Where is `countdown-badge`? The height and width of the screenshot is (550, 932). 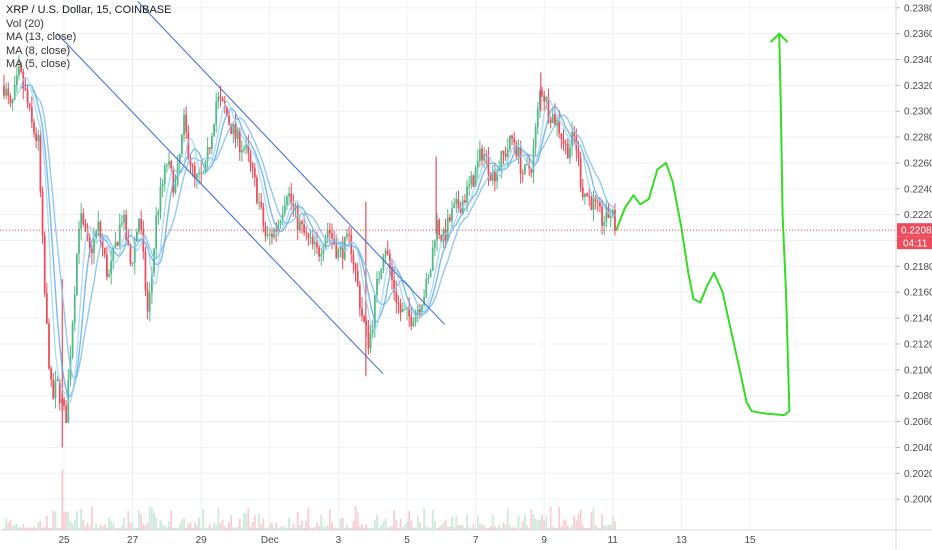
countdown-badge is located at coordinates (914, 243).